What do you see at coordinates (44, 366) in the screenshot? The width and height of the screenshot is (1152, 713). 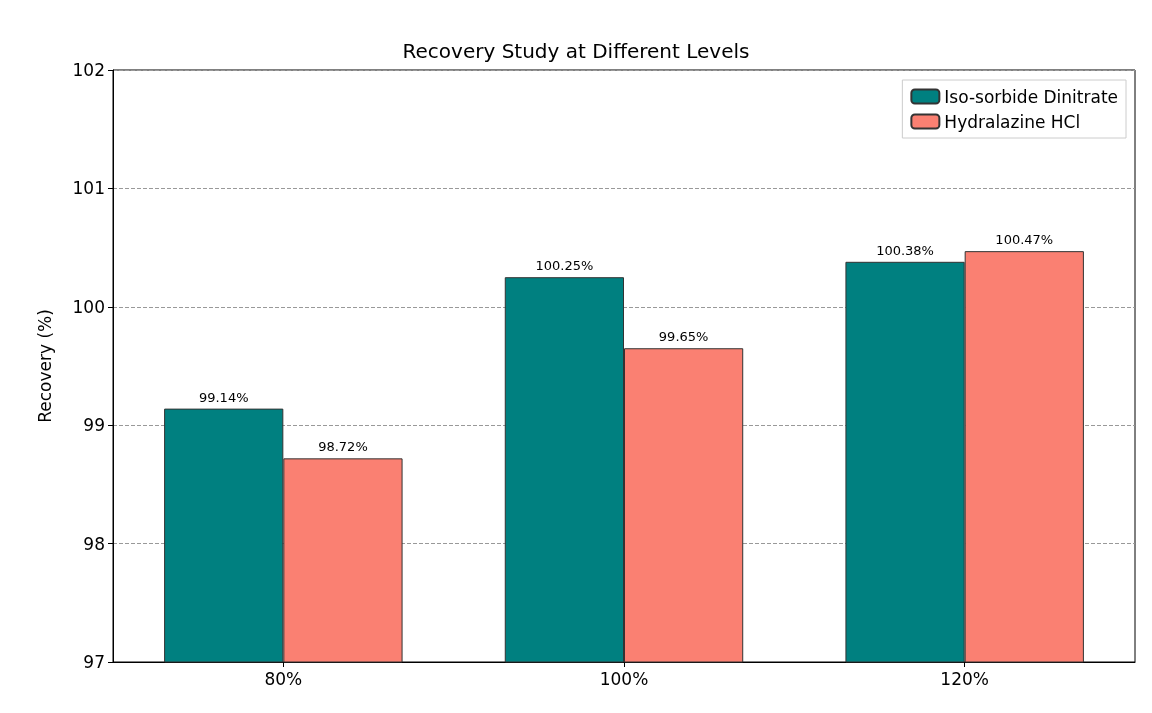 I see `y-axis-title: Recovery (%)` at bounding box center [44, 366].